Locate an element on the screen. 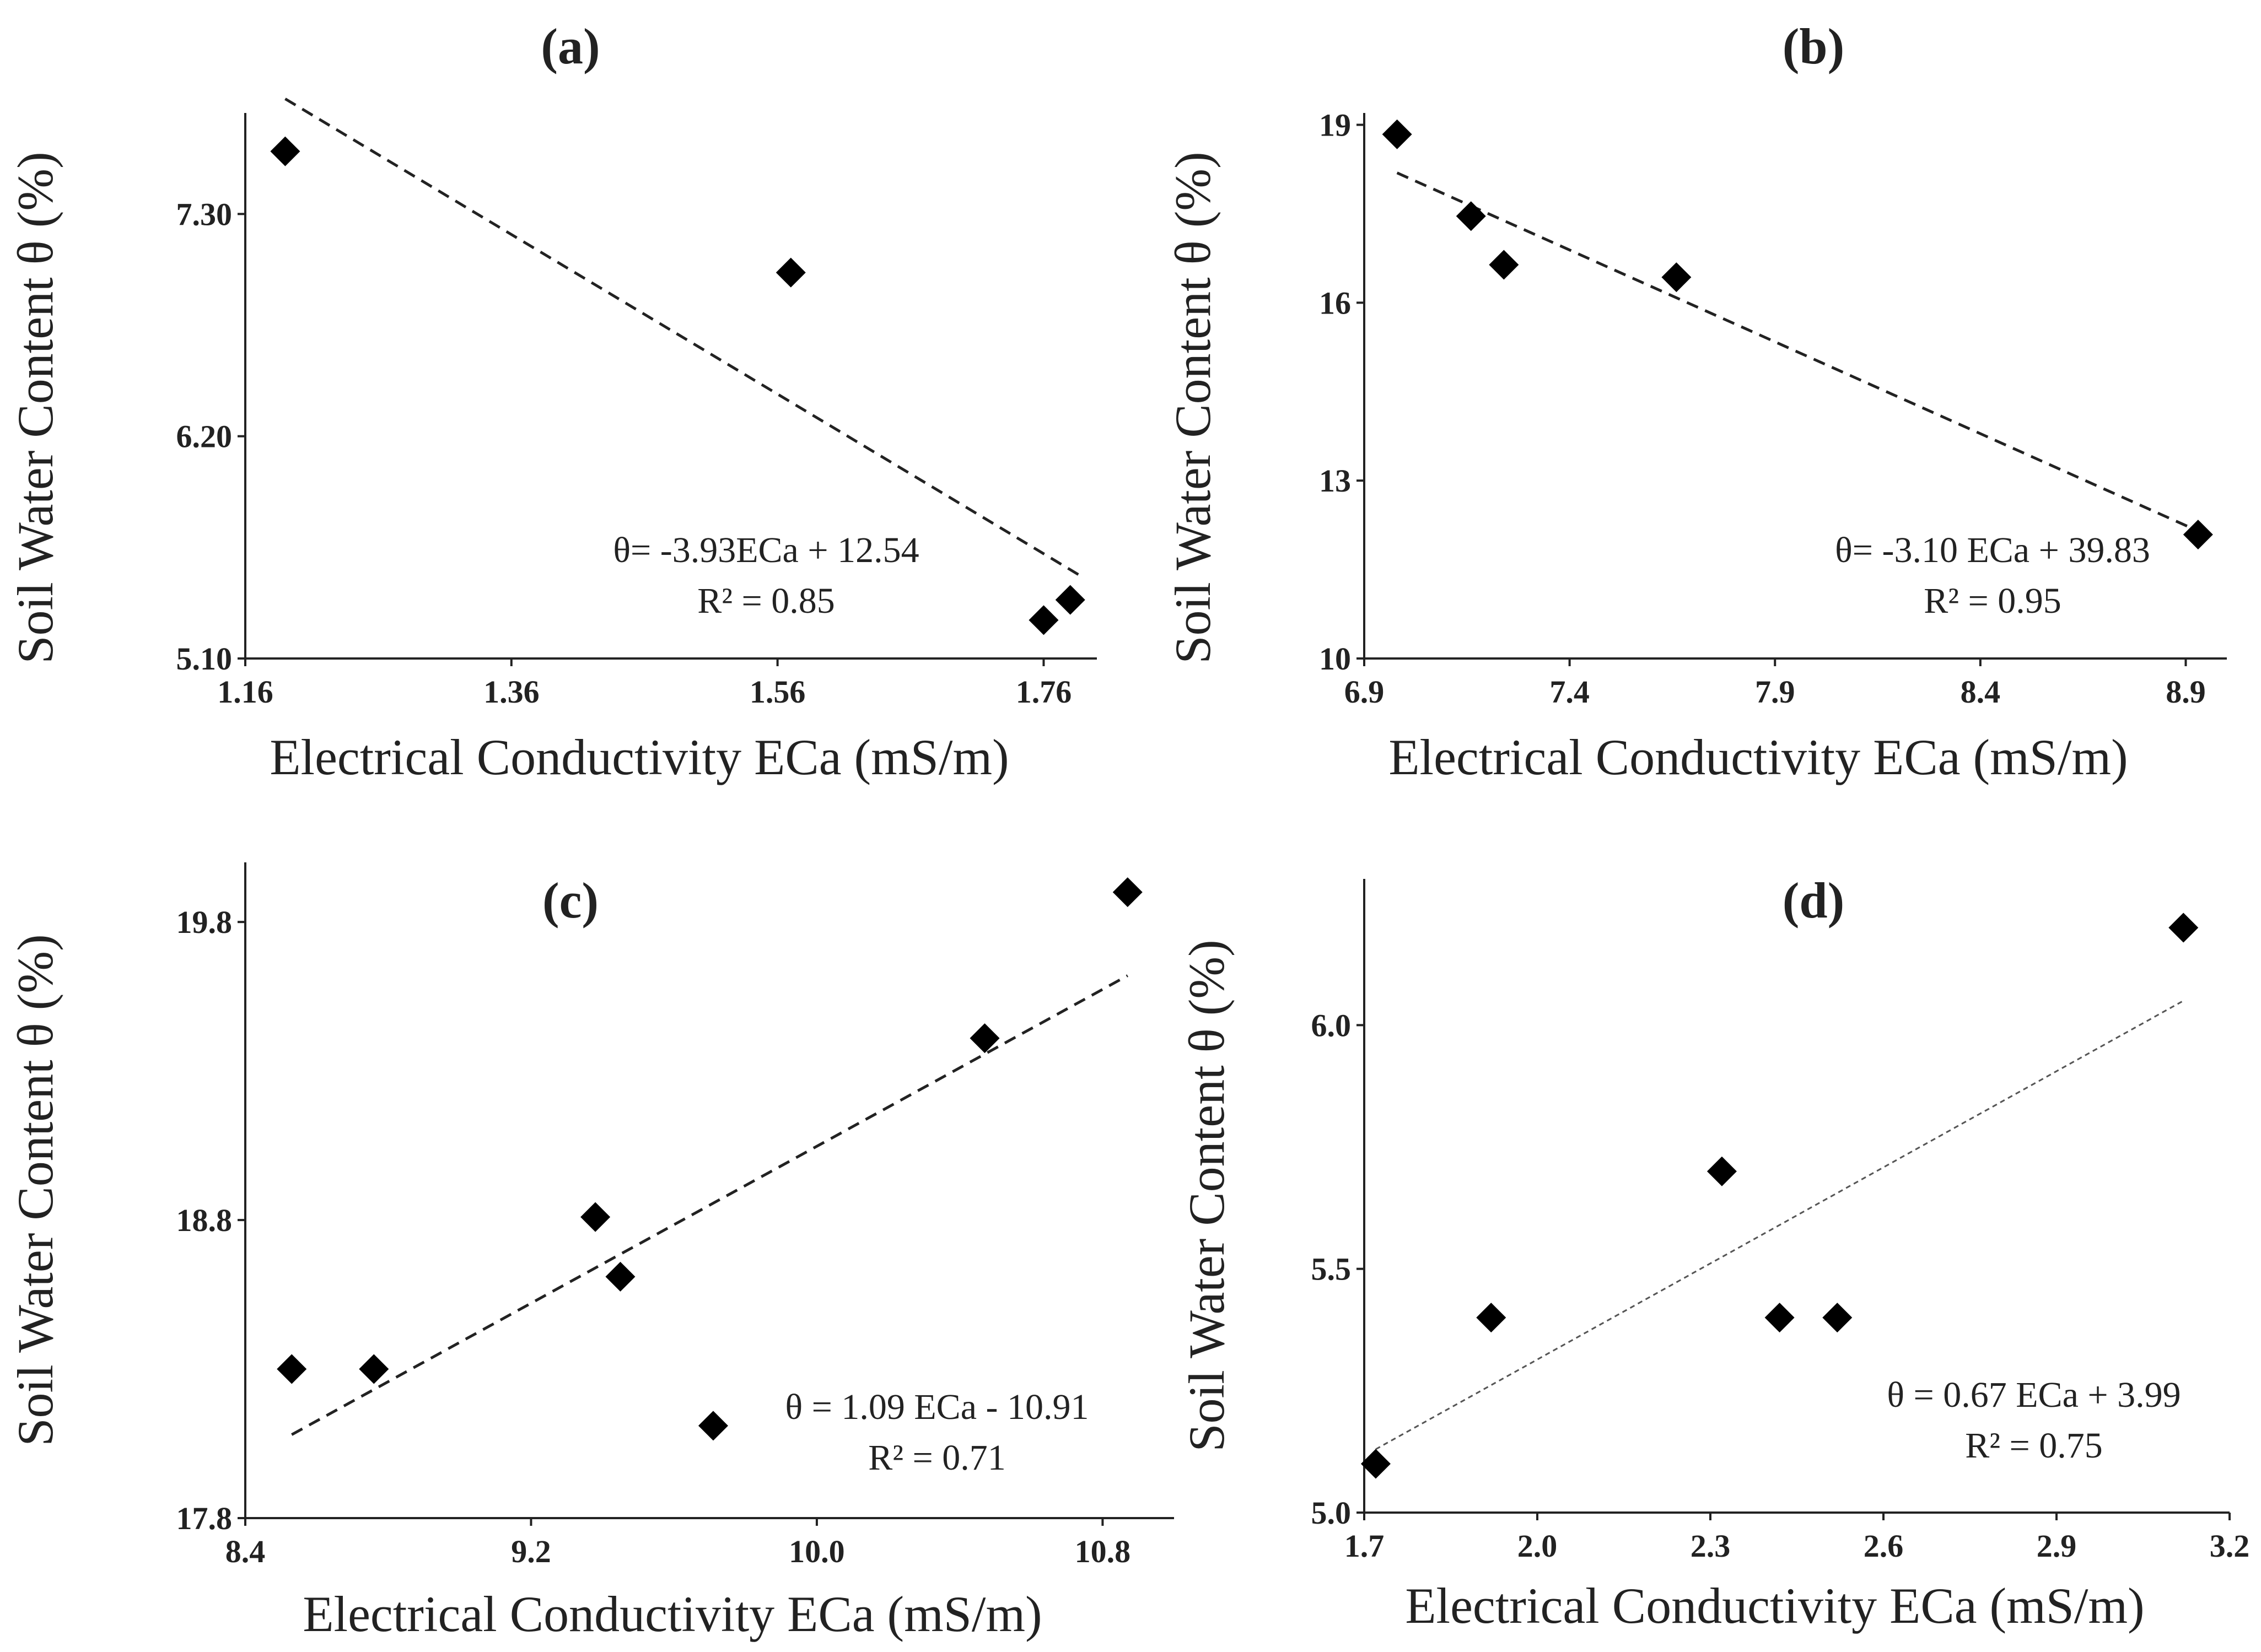  r-squared: R² = 0.85 is located at coordinates (766, 601).